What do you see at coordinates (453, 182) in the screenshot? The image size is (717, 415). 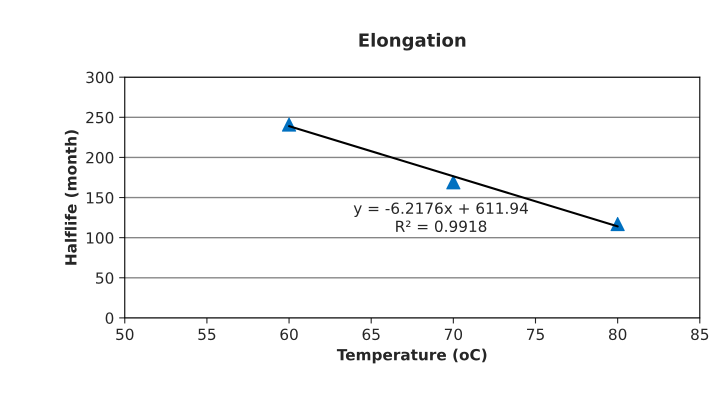 I see `point` at bounding box center [453, 182].